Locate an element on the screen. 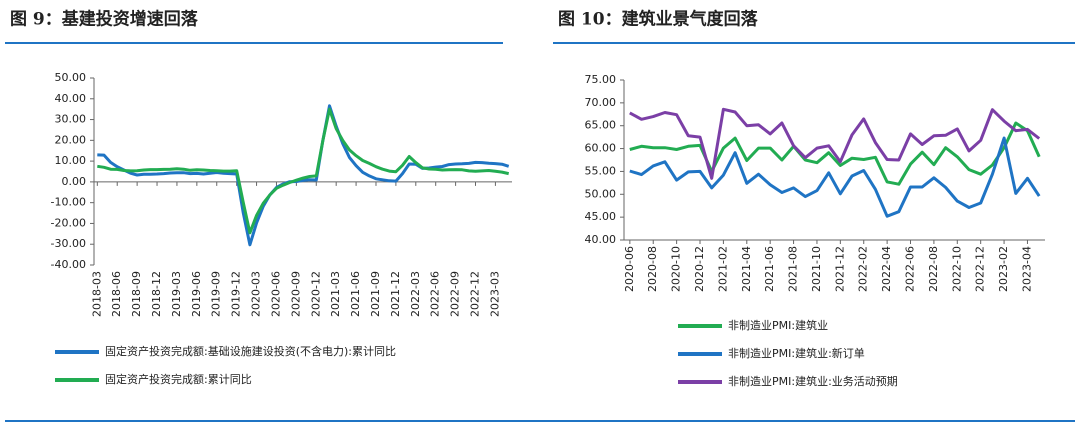 The height and width of the screenshot is (445, 1080). legend-label: 固定资产投资完成额:累计同比 is located at coordinates (178, 379).